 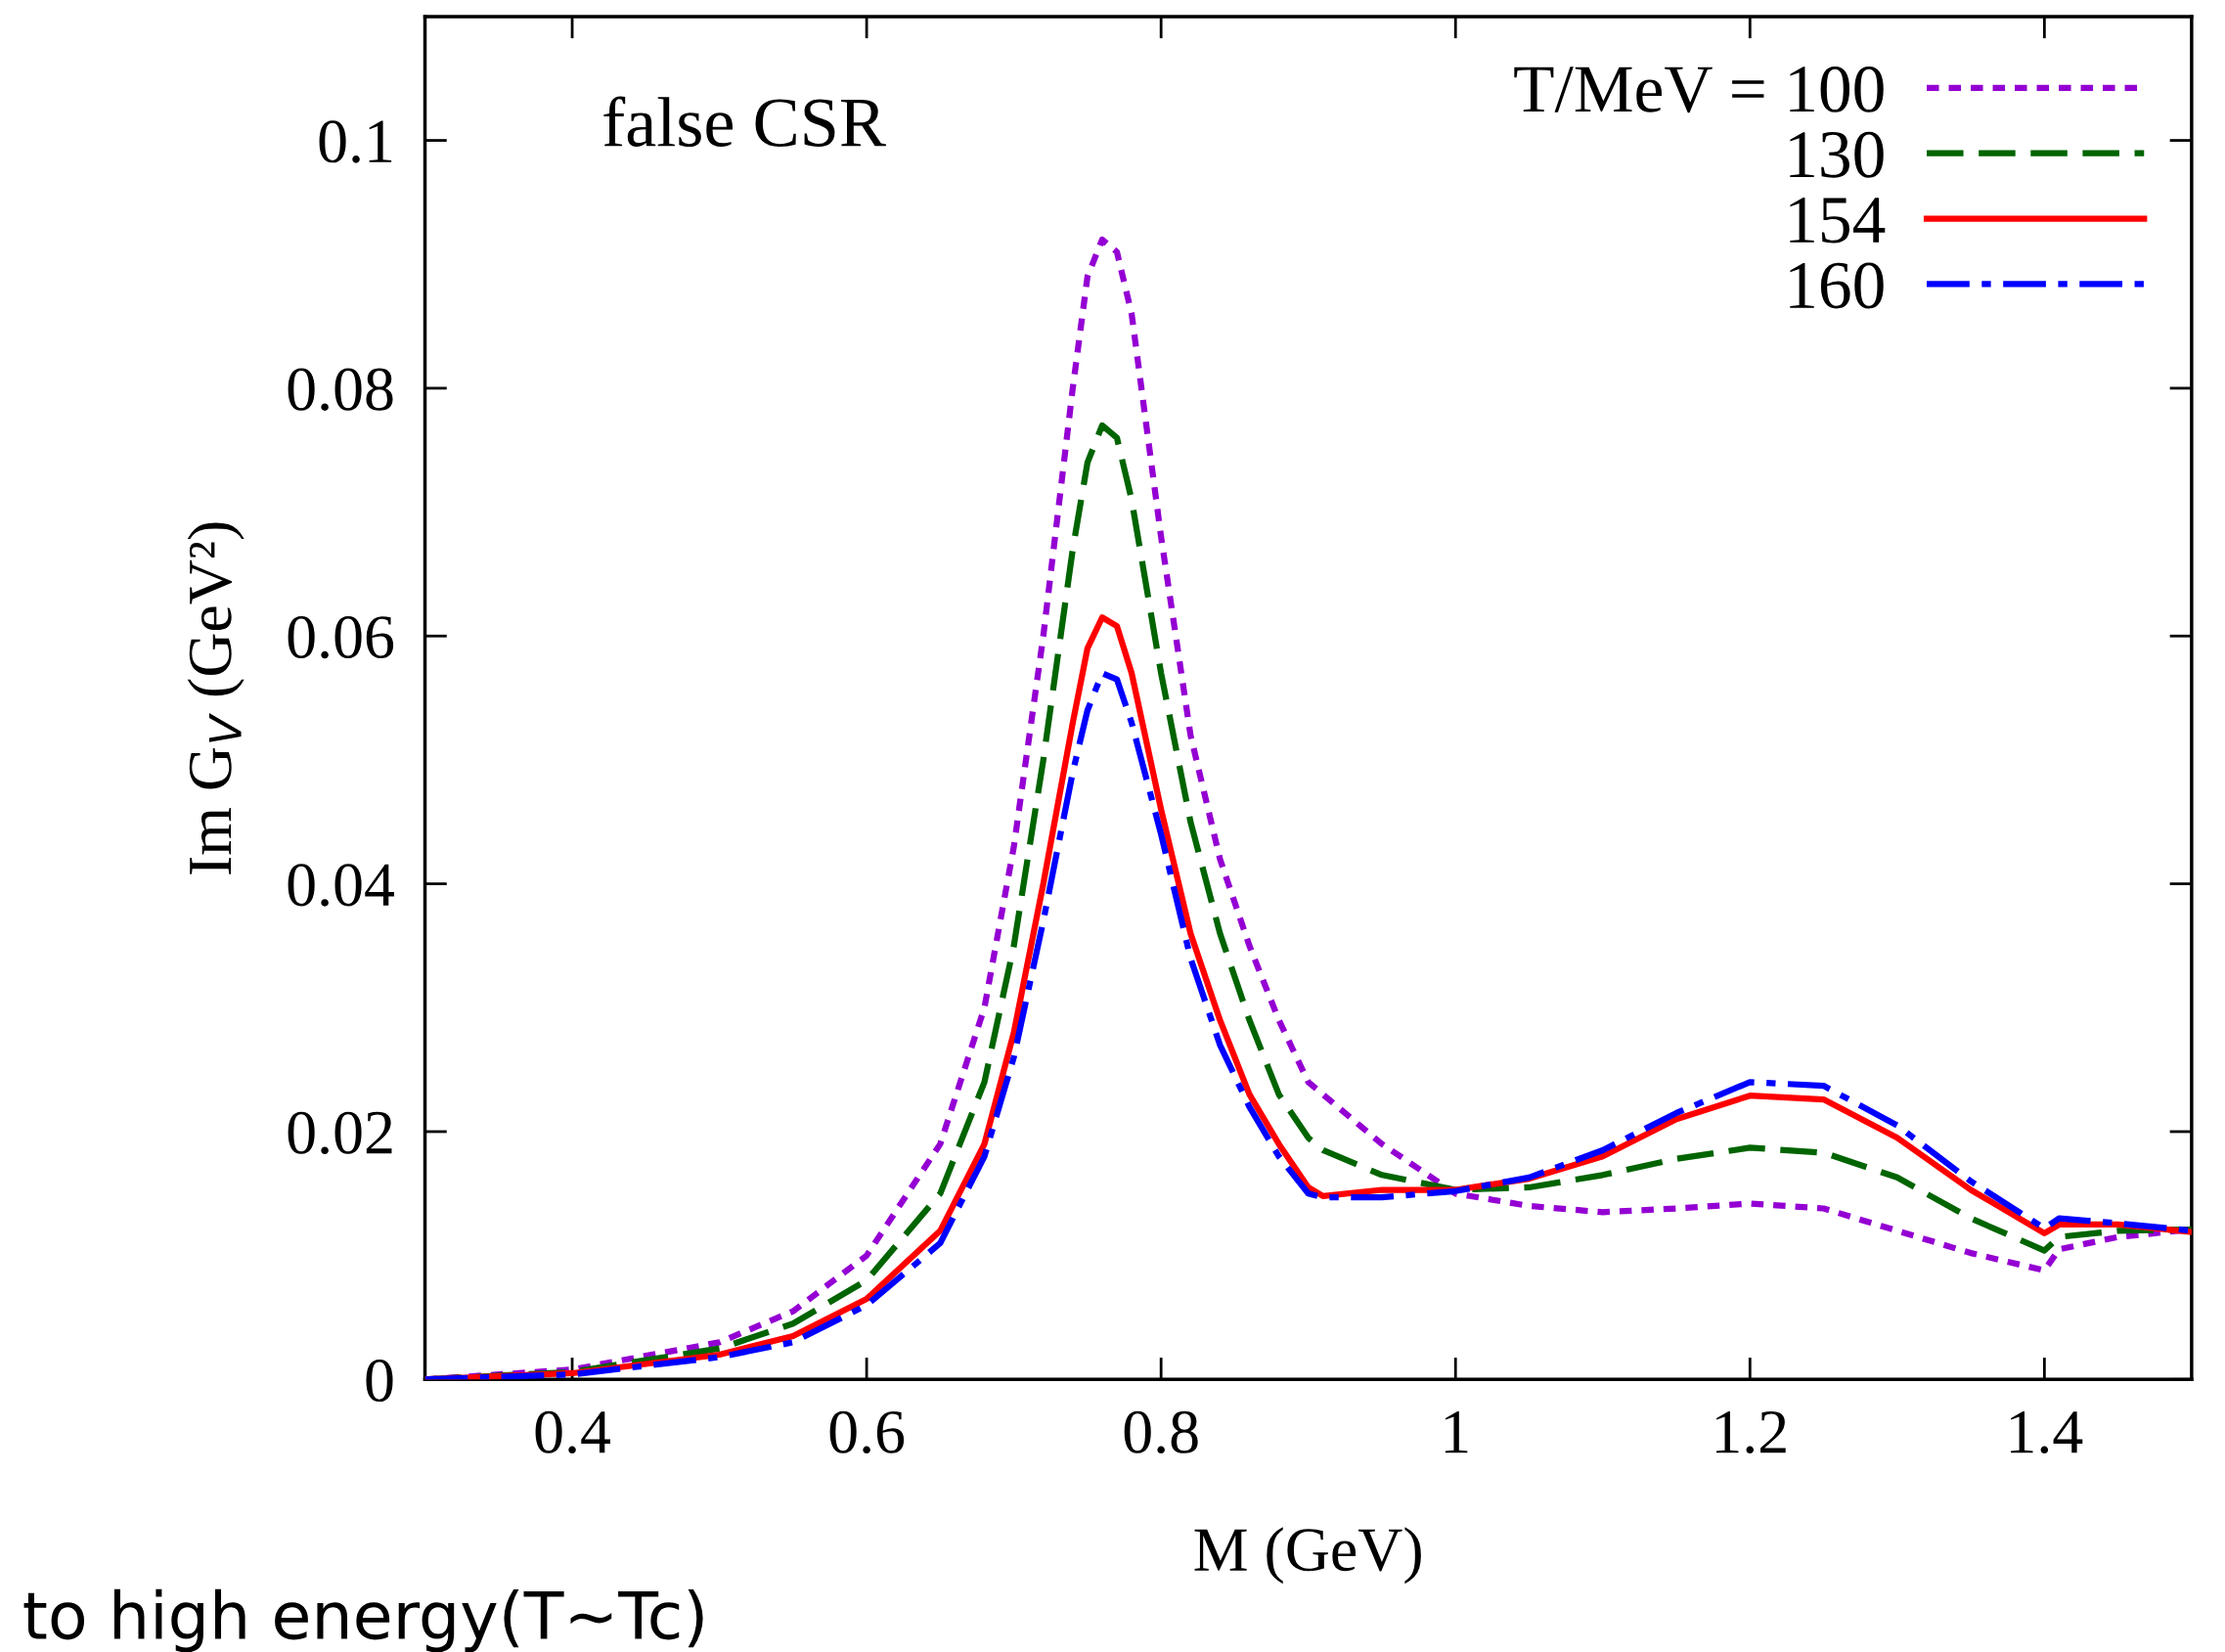 What do you see at coordinates (340, 390) in the screenshot?
I see `y-tick-label: 0.08` at bounding box center [340, 390].